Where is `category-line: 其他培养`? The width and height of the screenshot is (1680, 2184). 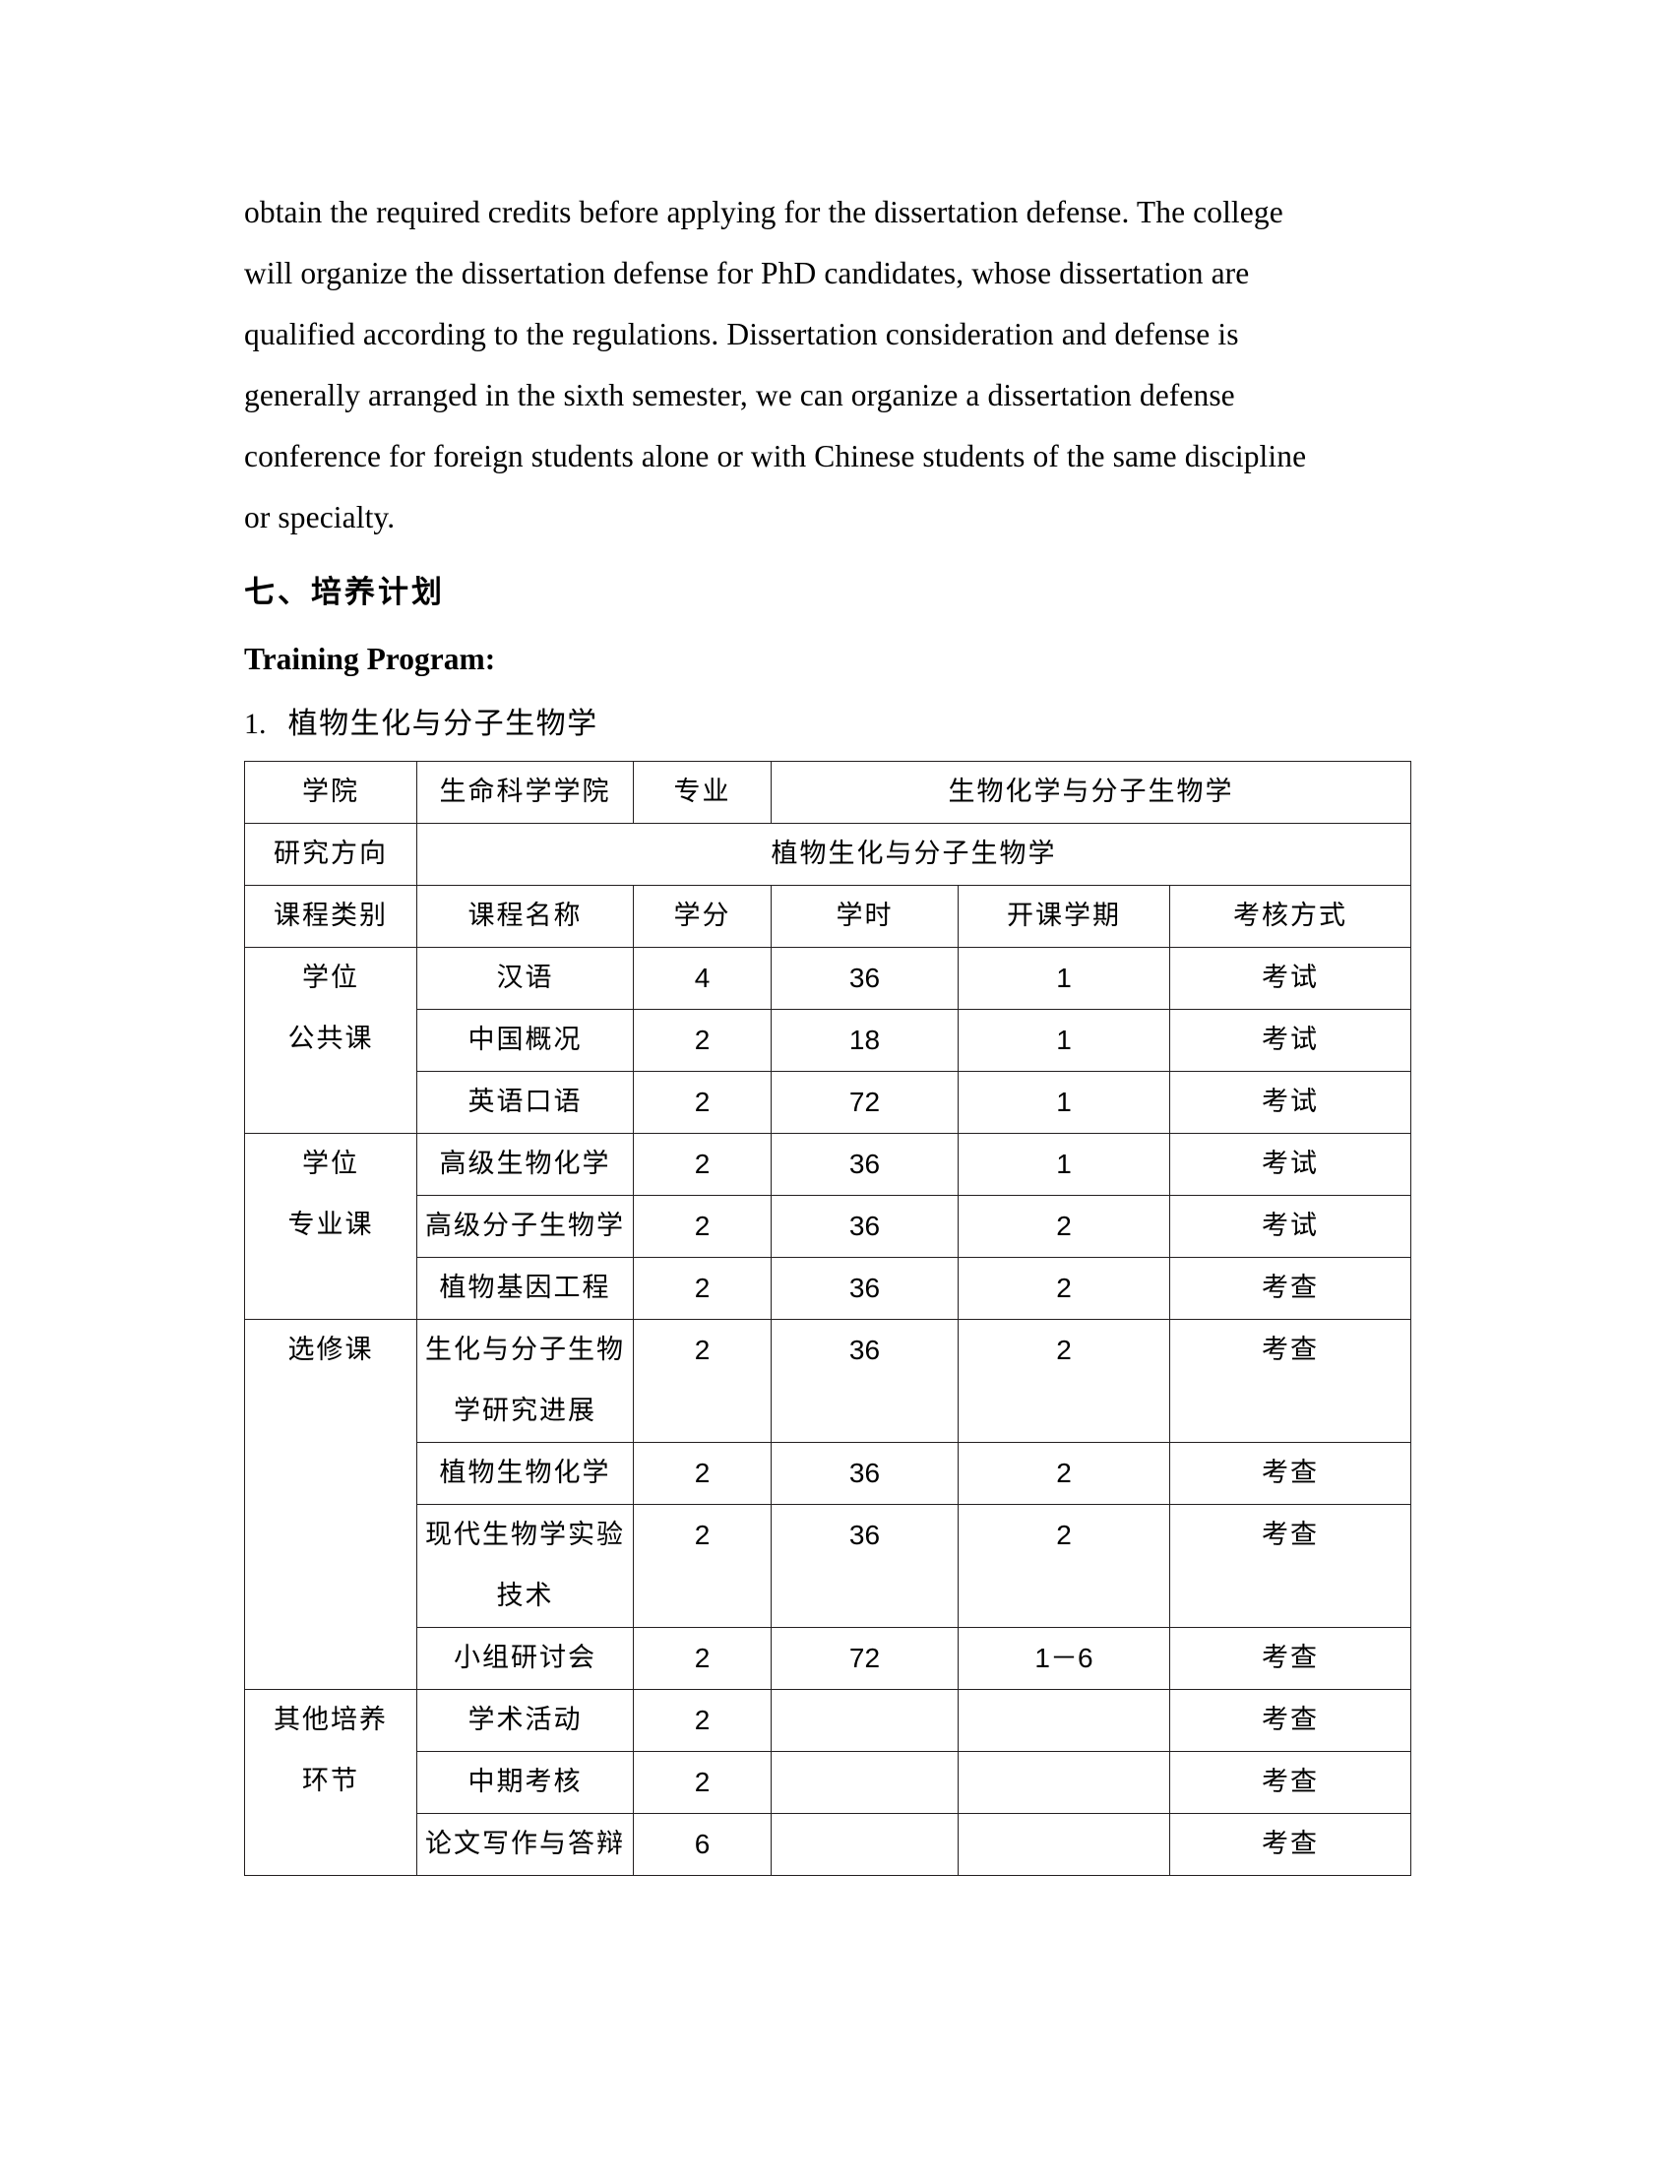 category-line: 其他培养 is located at coordinates (331, 1720).